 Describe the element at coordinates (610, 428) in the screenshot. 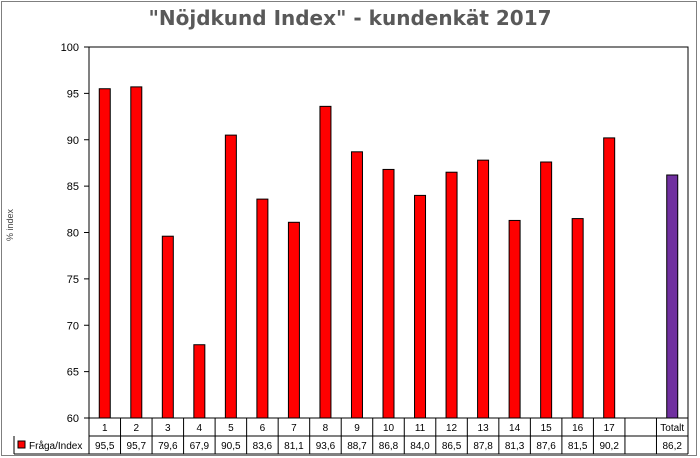

I see `x-tick-label: 17` at that location.